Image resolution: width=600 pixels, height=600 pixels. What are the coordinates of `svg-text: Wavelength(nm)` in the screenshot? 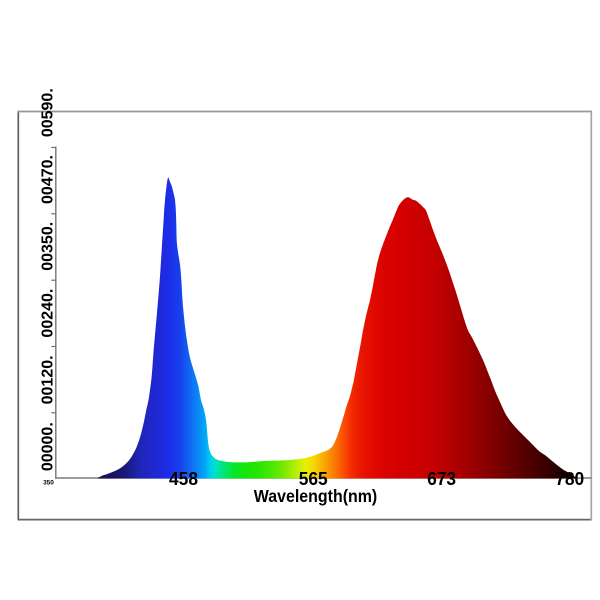 It's located at (316, 496).